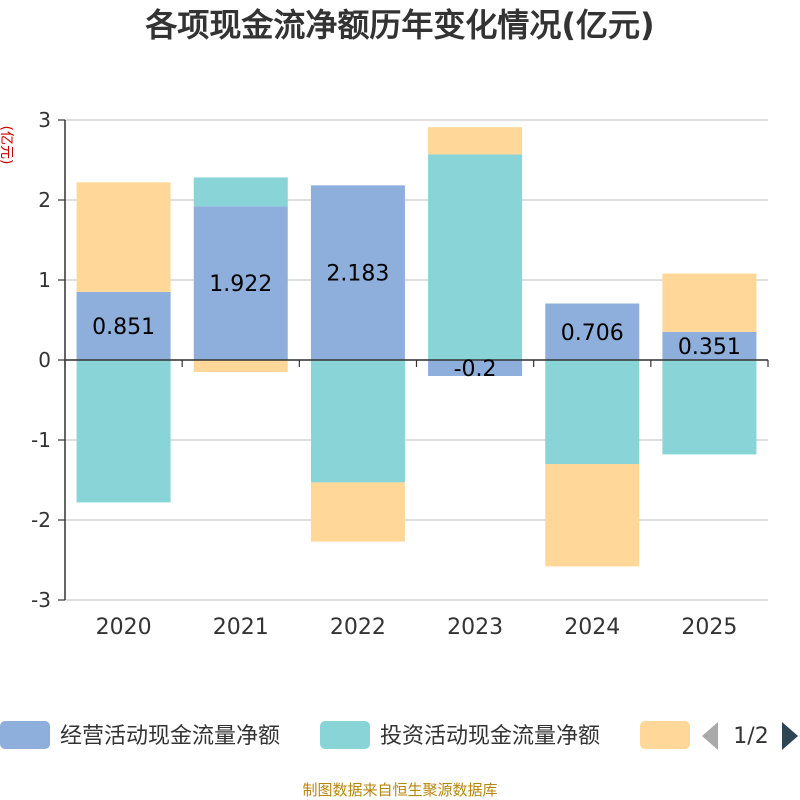  Describe the element at coordinates (44, 200) in the screenshot. I see `y-tick-label: 2` at that location.